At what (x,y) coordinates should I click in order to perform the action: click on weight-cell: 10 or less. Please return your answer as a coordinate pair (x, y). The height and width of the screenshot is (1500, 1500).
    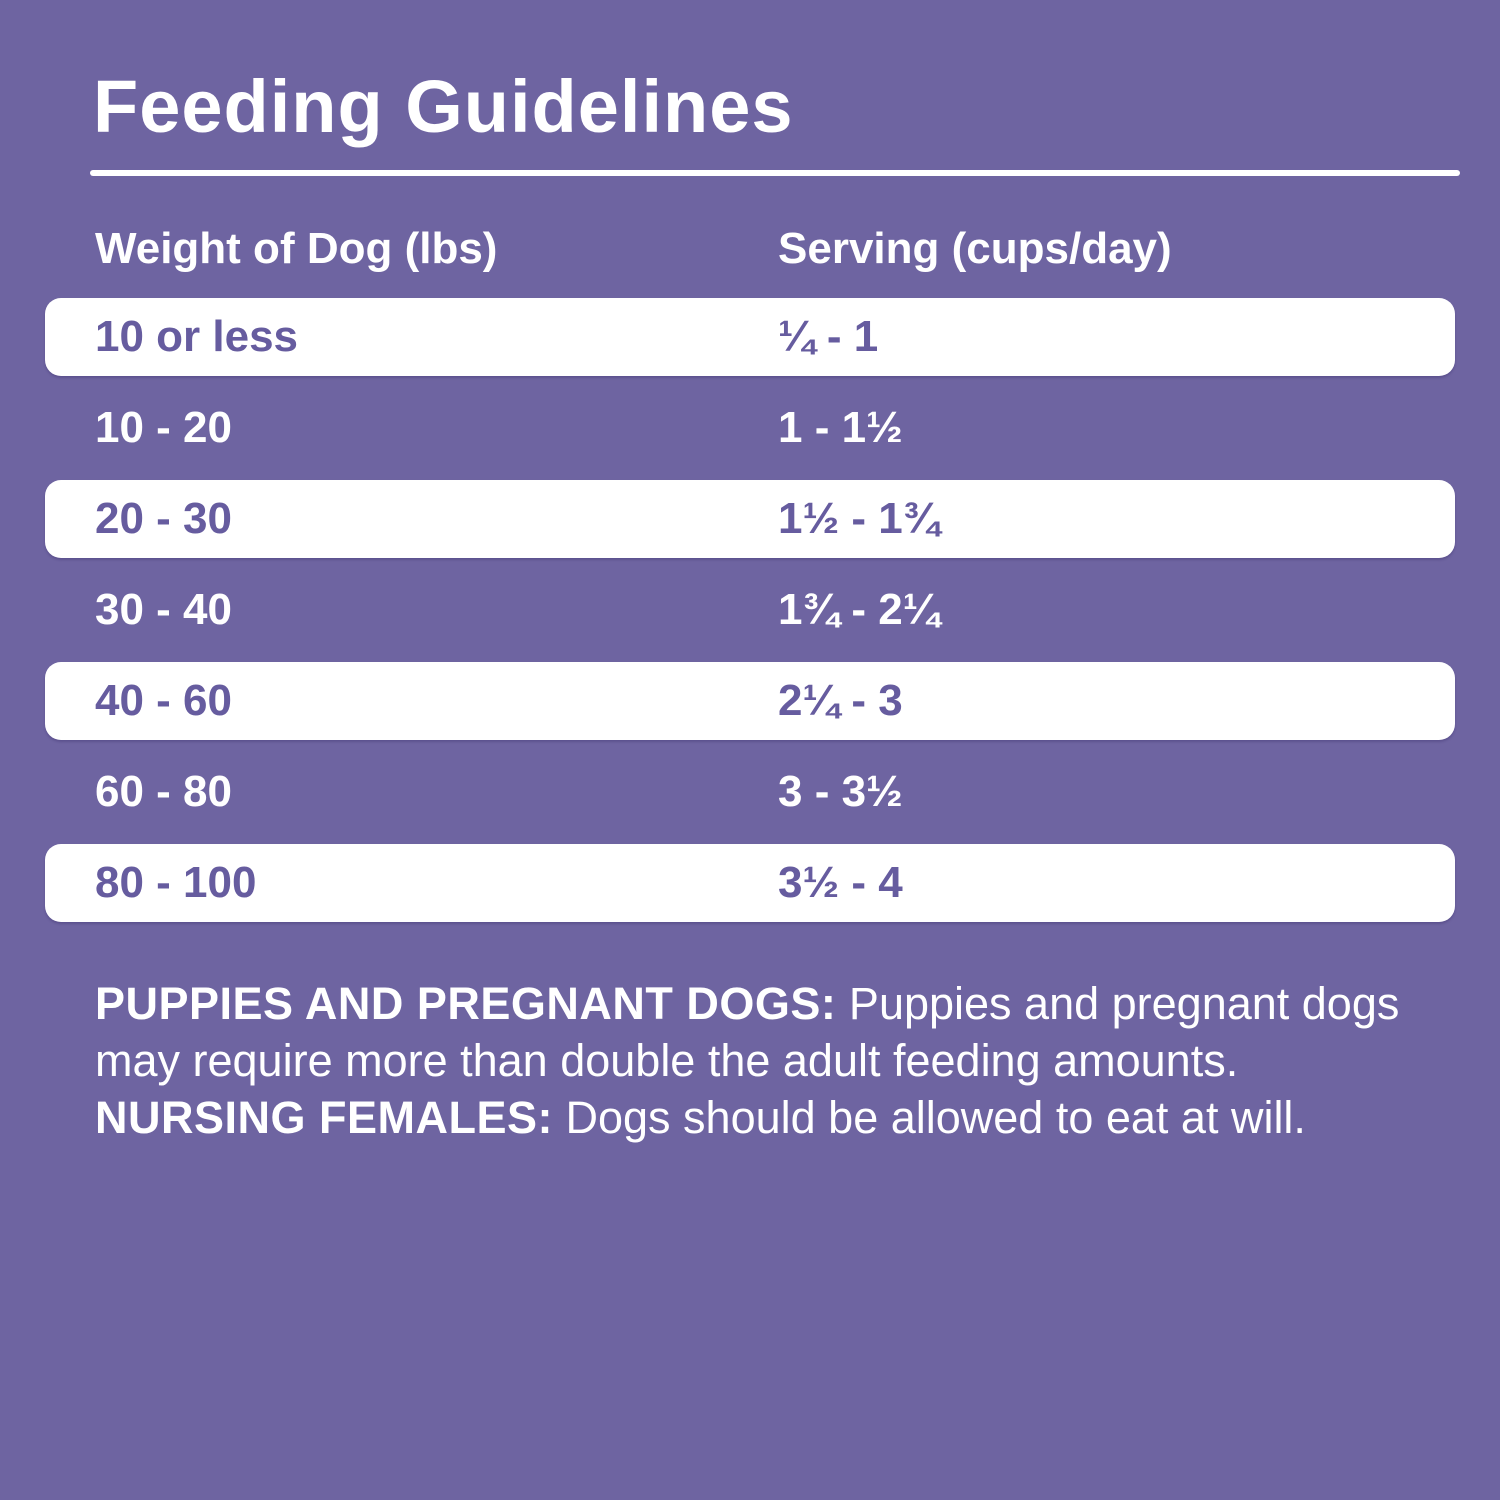
    Looking at the image, I should click on (197, 336).